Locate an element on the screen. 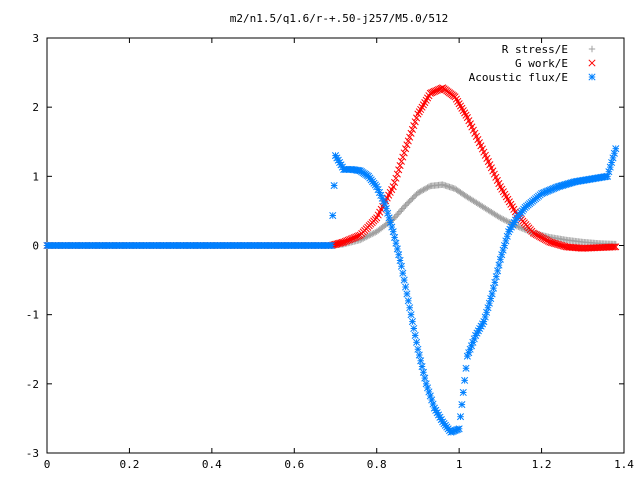  y-tick-label: -2 is located at coordinates (32, 384).